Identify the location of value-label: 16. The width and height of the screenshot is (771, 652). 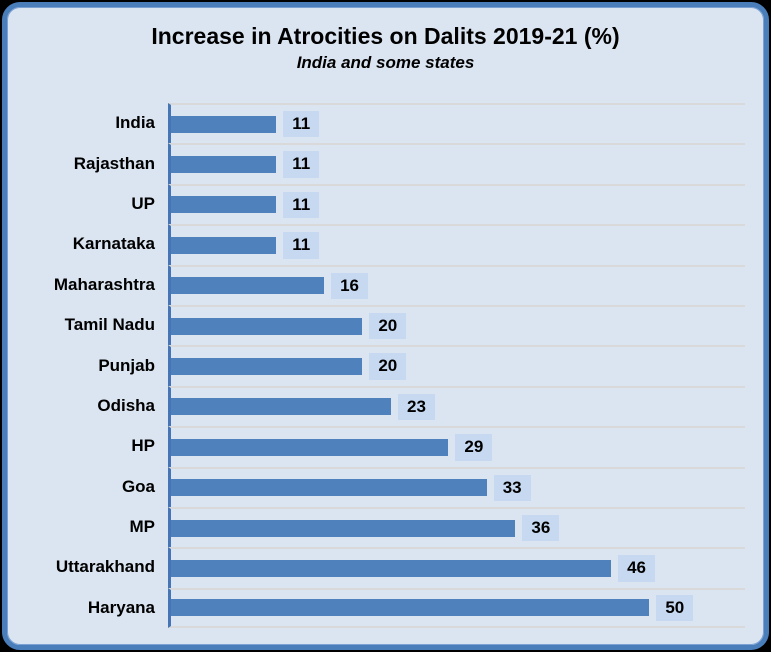
(349, 285).